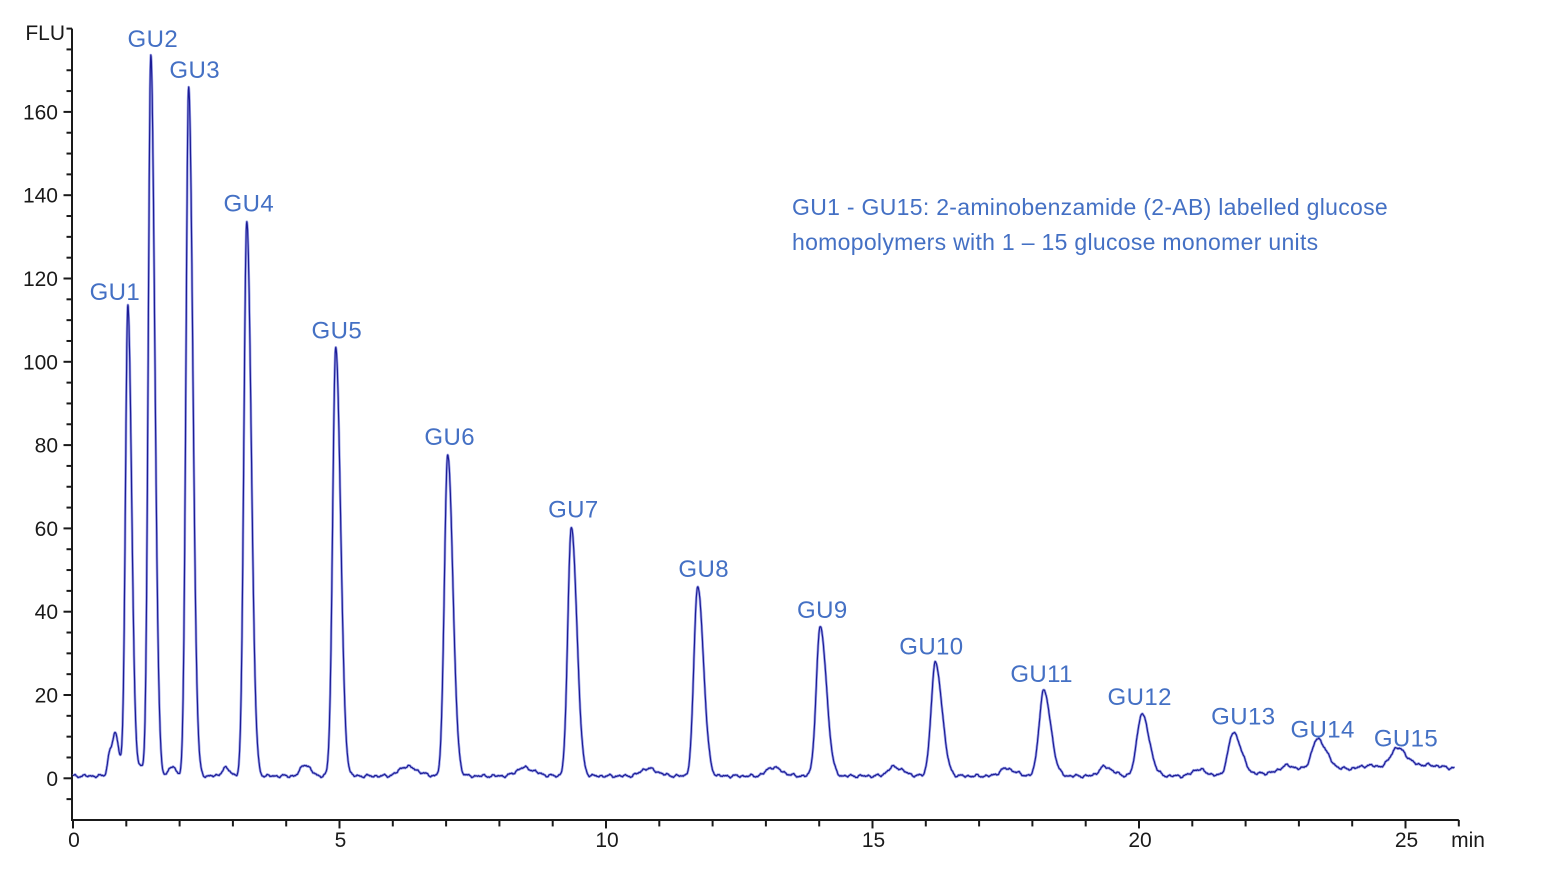 This screenshot has height=874, width=1568. I want to click on x-tick-label: 0, so click(74, 840).